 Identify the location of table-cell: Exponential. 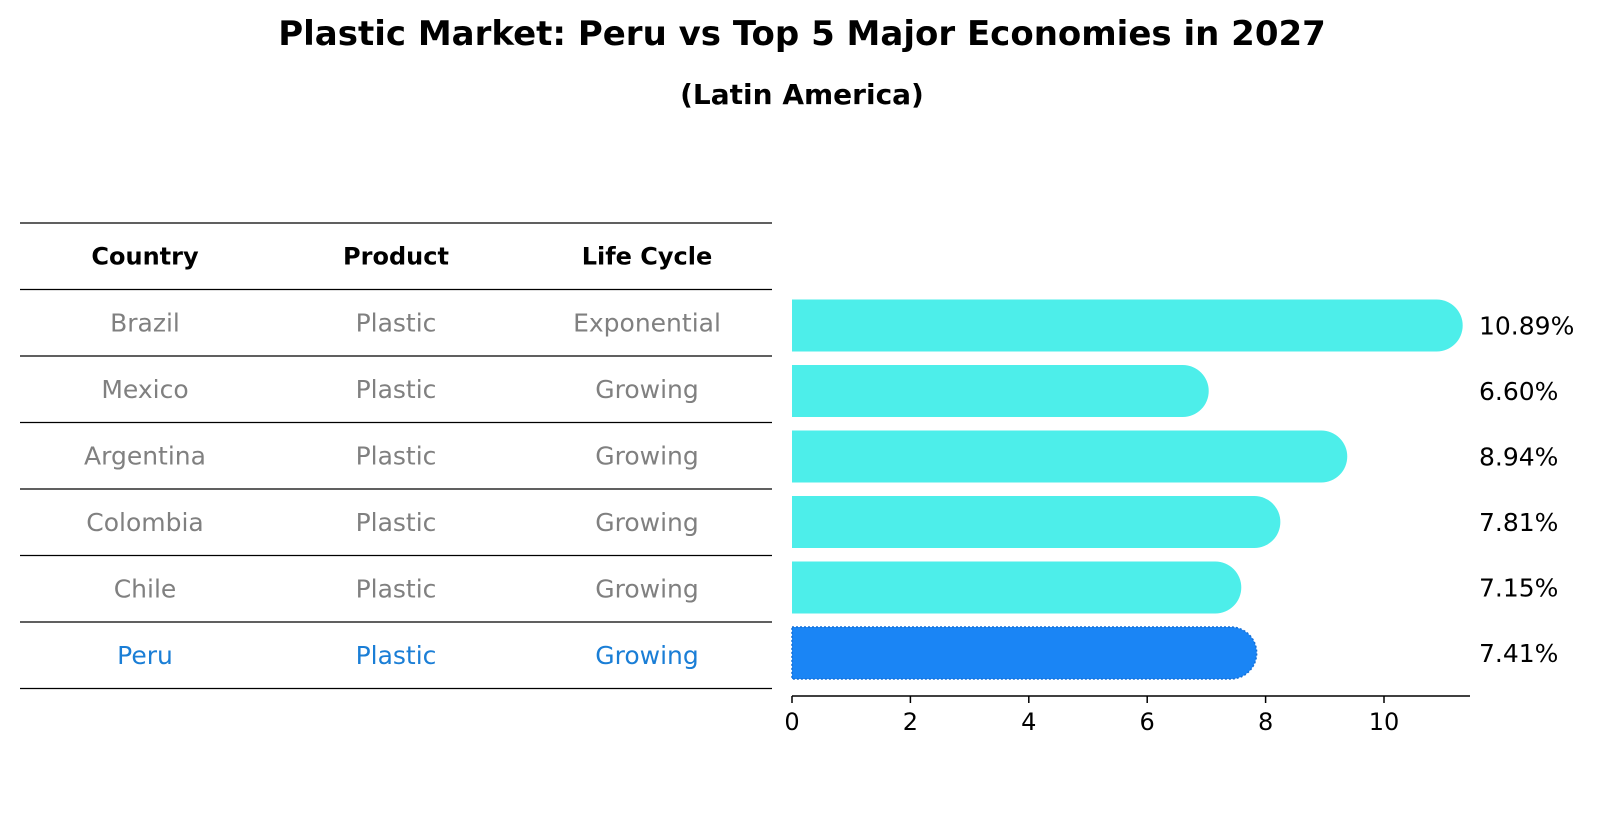
(647, 322).